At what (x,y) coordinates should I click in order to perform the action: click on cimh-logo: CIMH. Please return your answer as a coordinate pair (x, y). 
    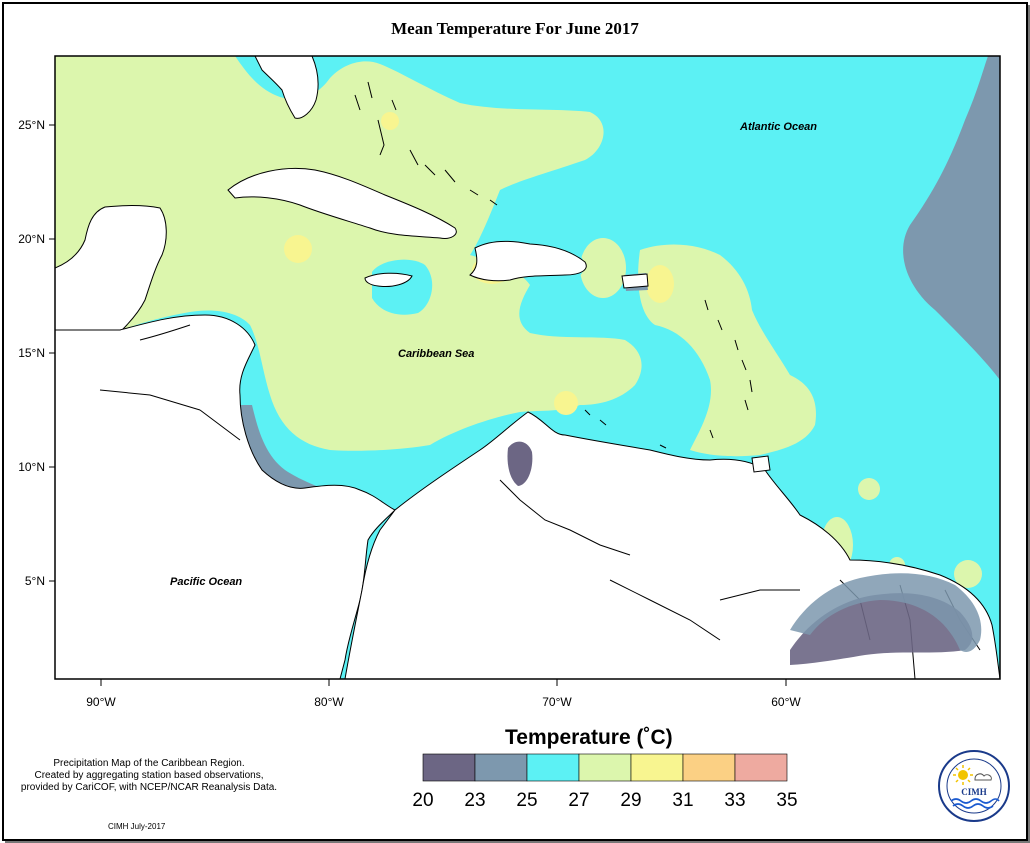
    Looking at the image, I should click on (974, 786).